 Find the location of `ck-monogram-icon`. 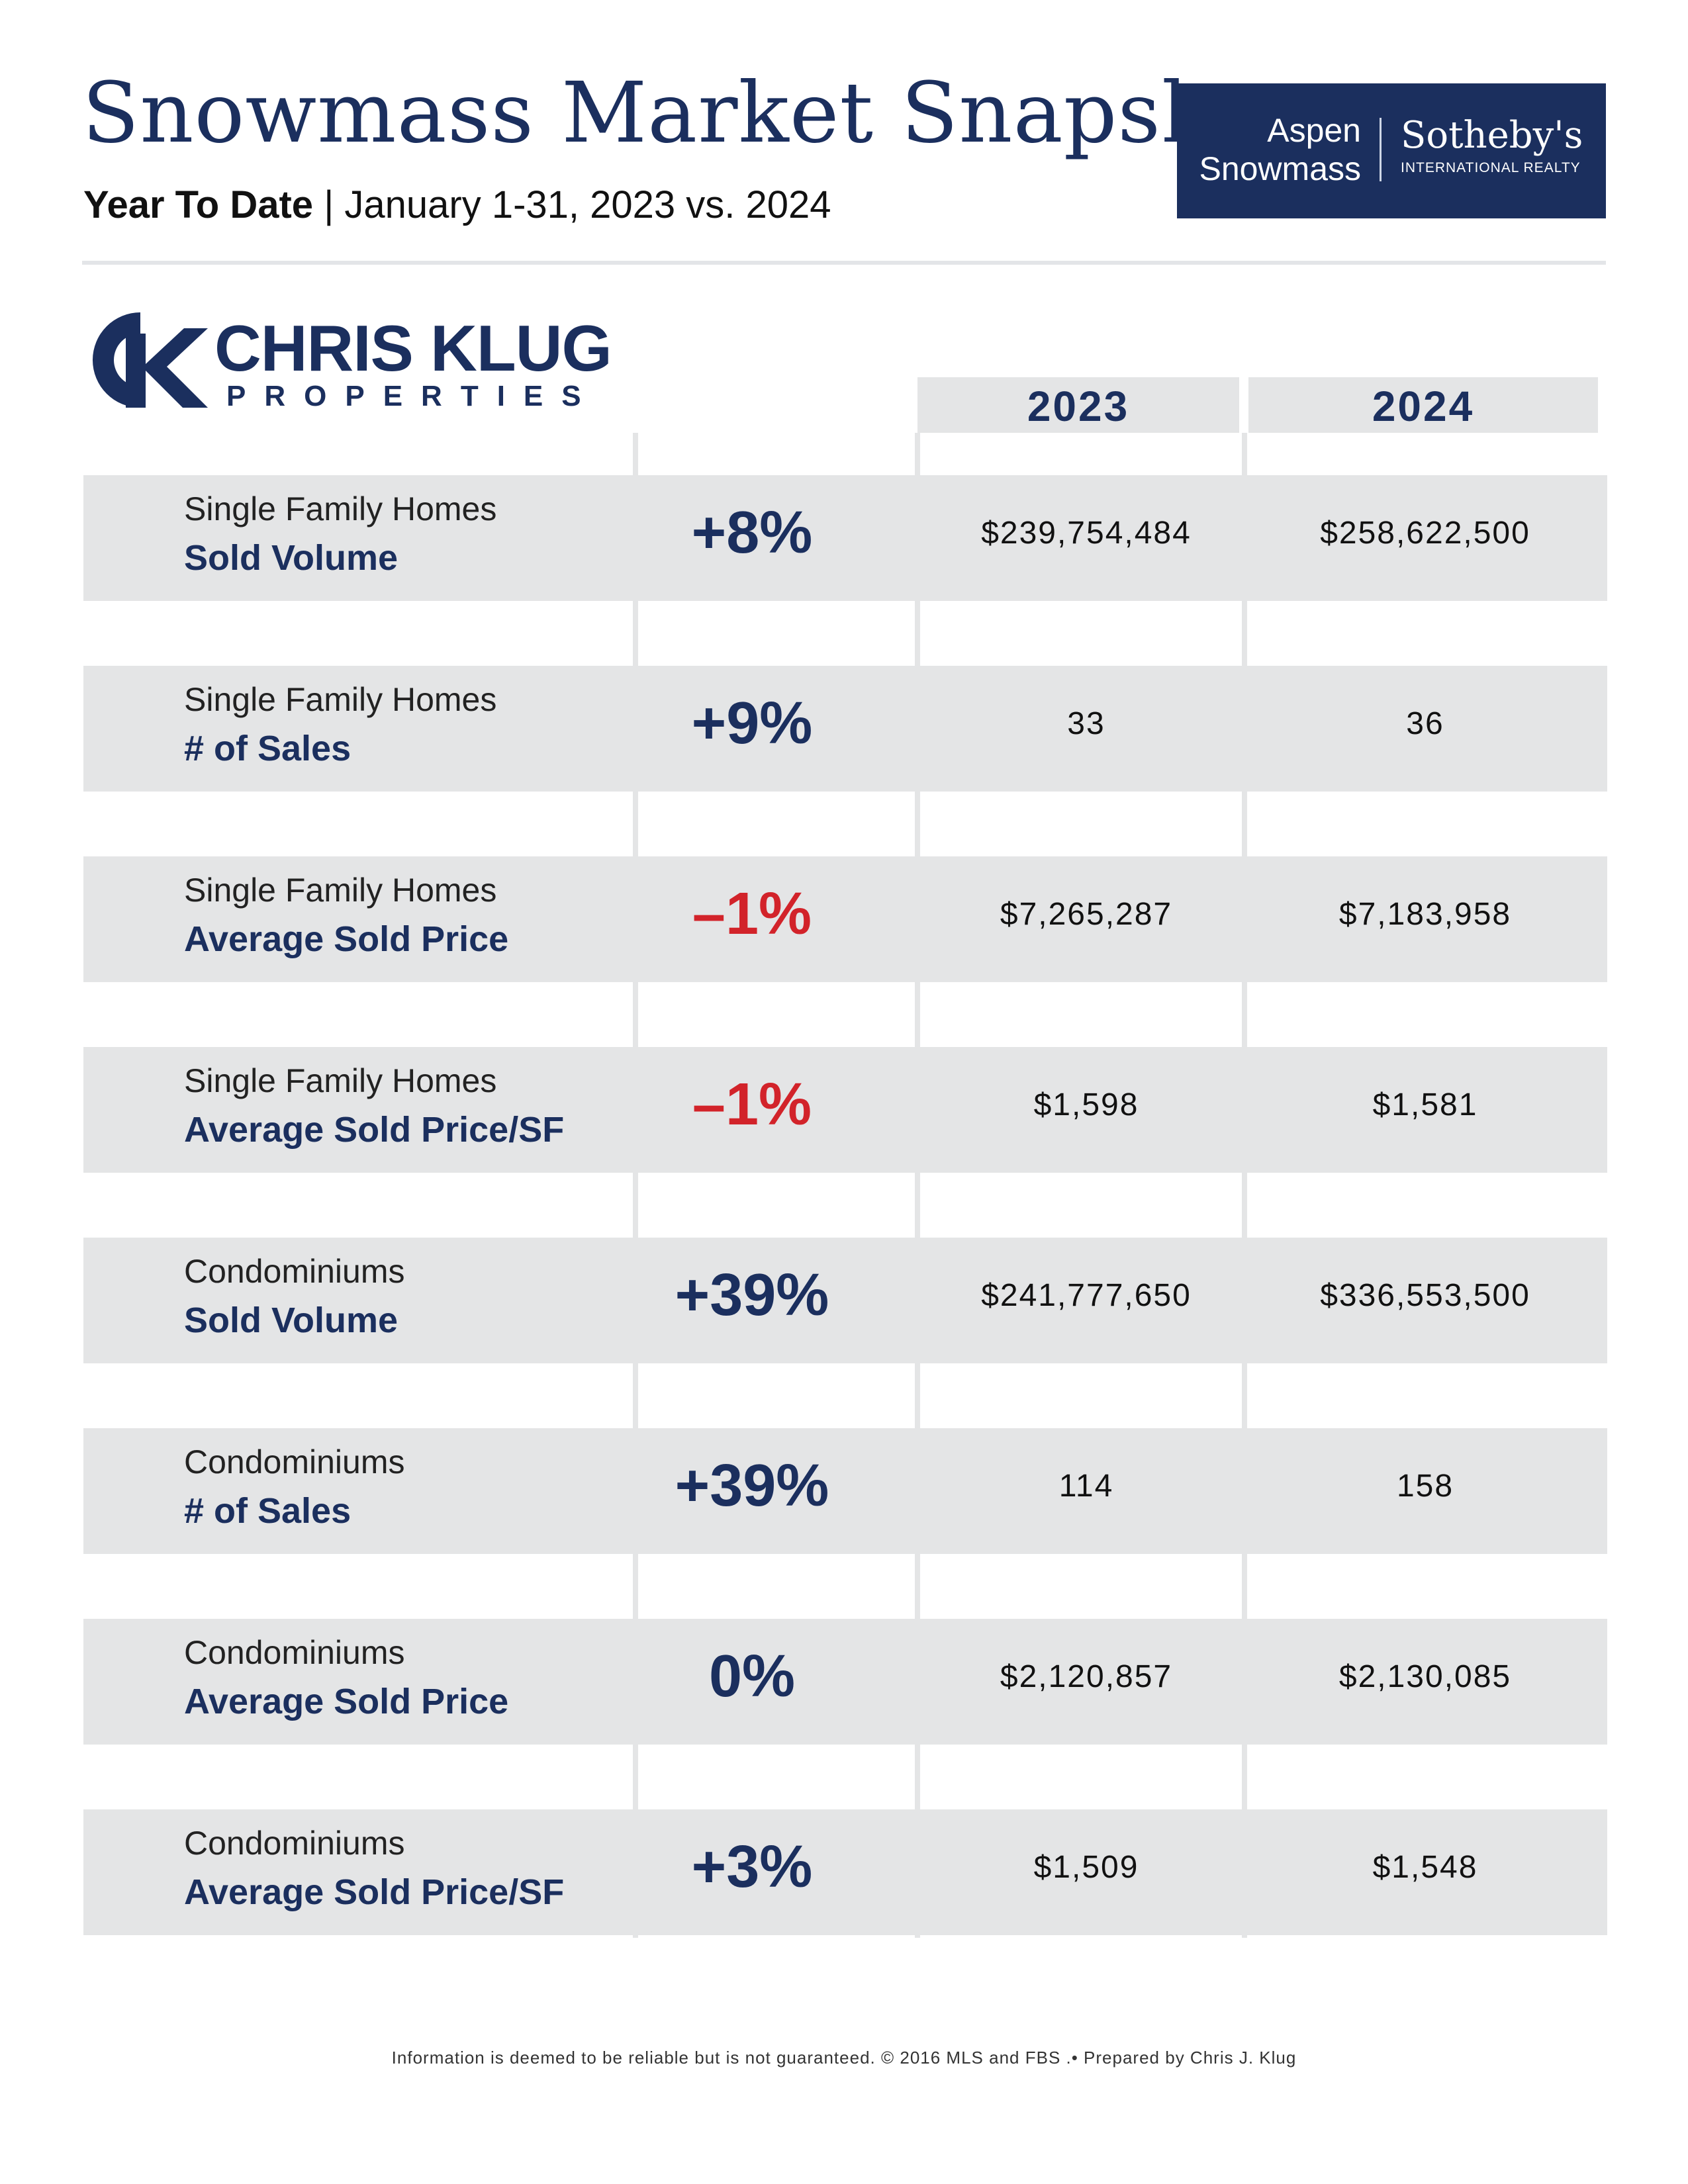

ck-monogram-icon is located at coordinates (150, 360).